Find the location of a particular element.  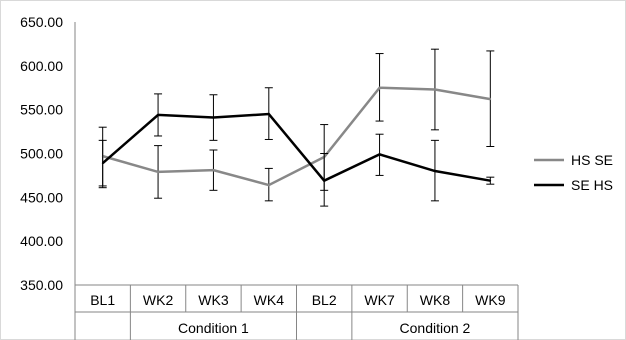

x-tick-label: WK9 is located at coordinates (490, 300).